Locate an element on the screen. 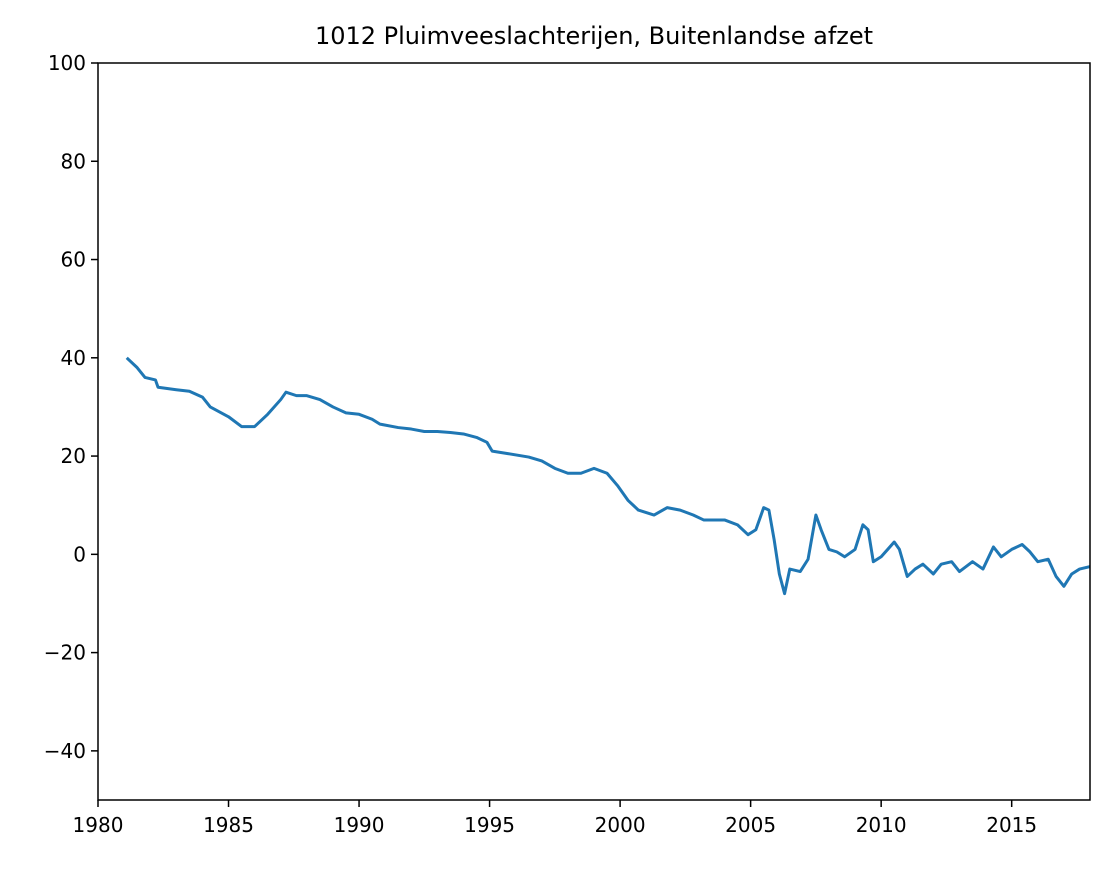  y-tick-label: 60 is located at coordinates (73, 260).